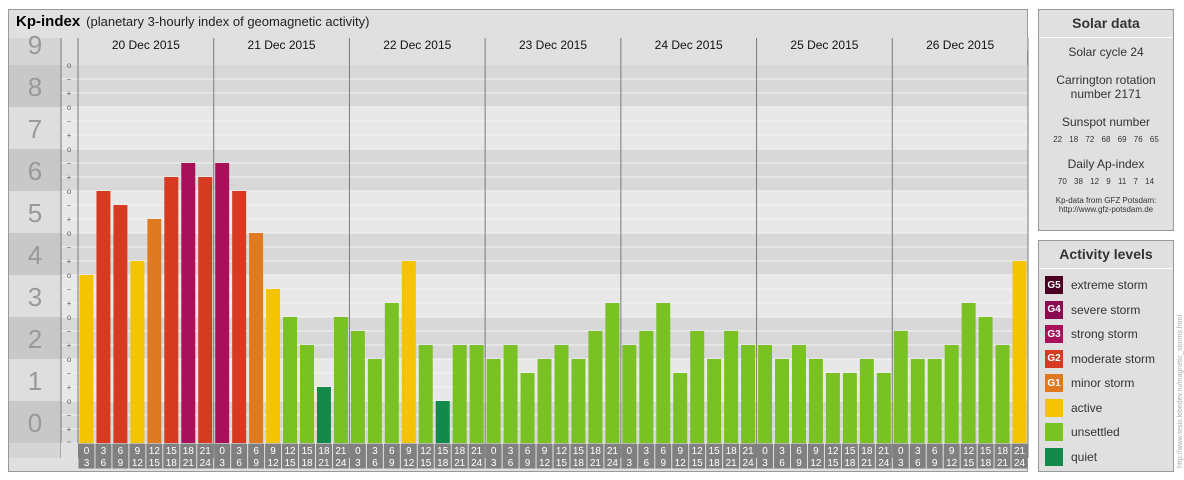 This screenshot has width=1184, height=480. What do you see at coordinates (986, 451) in the screenshot?
I see `hour-label-start: 15` at bounding box center [986, 451].